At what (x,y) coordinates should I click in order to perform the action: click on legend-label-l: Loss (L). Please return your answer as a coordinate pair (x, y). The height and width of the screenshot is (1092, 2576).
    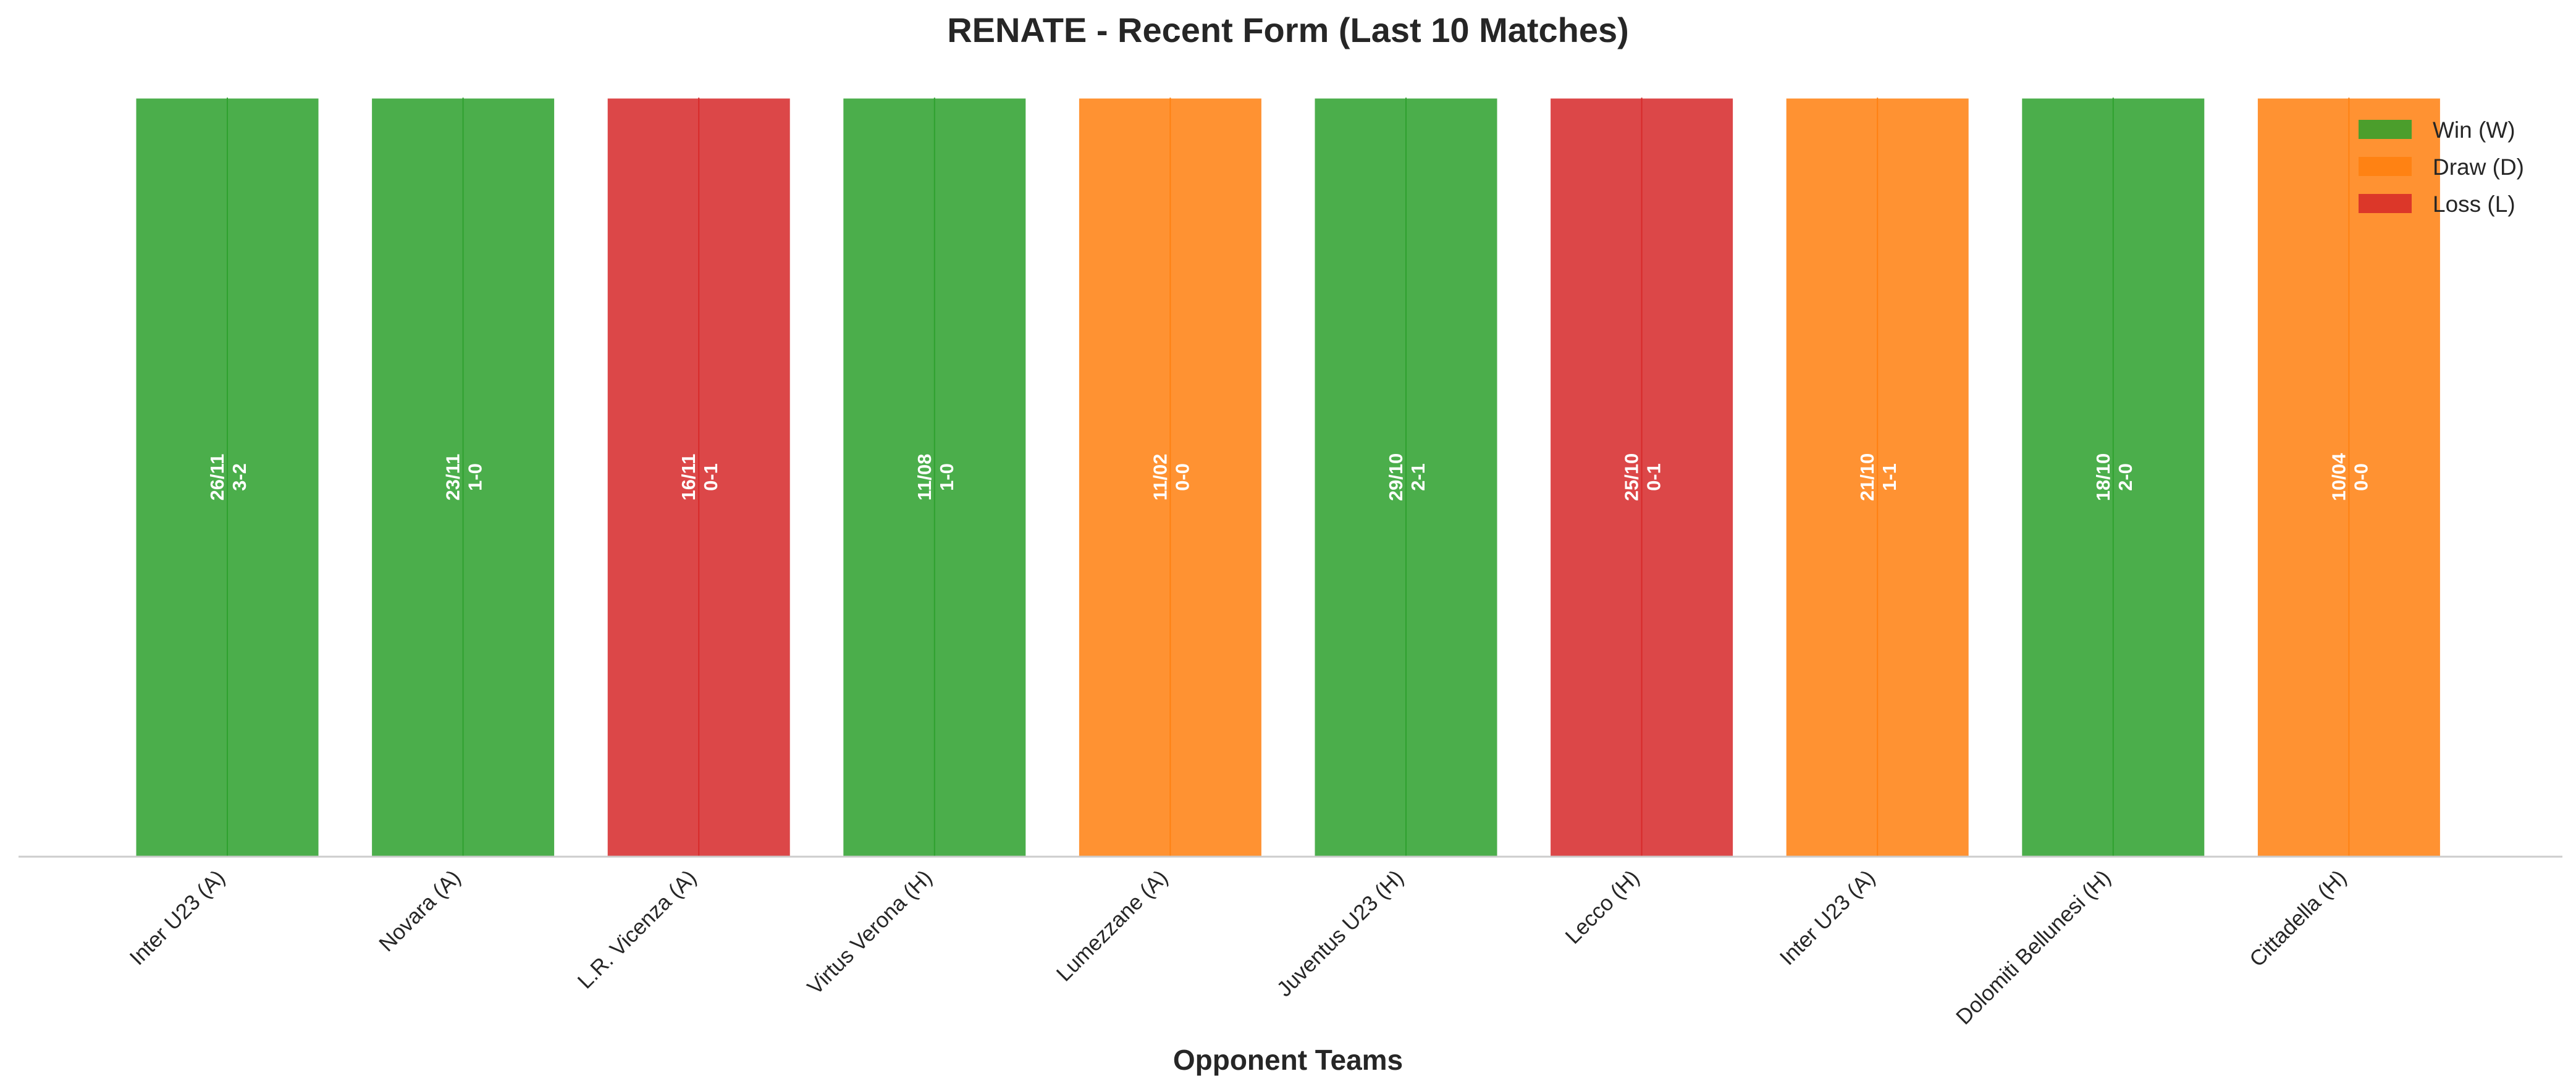
    Looking at the image, I should click on (2474, 204).